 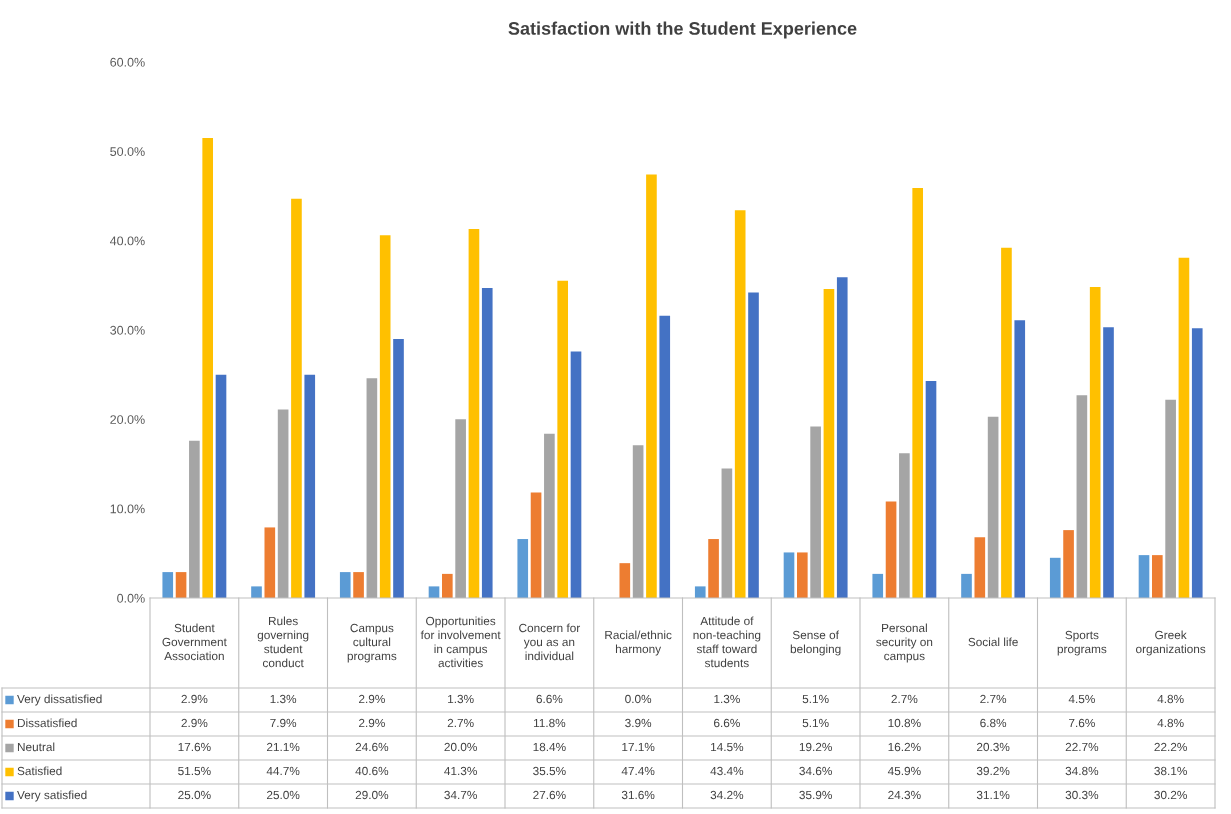 What do you see at coordinates (460, 795) in the screenshot?
I see `data-label: 34.7%` at bounding box center [460, 795].